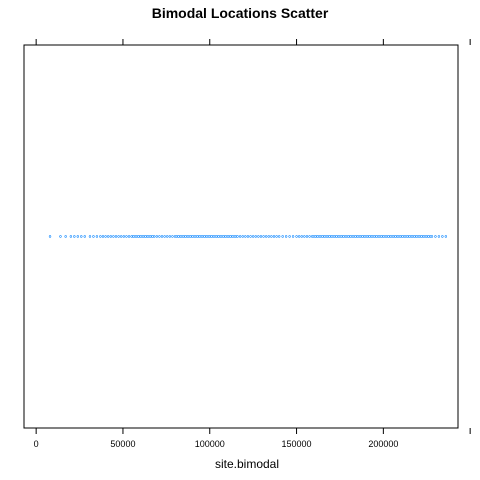  Describe the element at coordinates (122, 444) in the screenshot. I see `x-tick-label: 50000` at that location.